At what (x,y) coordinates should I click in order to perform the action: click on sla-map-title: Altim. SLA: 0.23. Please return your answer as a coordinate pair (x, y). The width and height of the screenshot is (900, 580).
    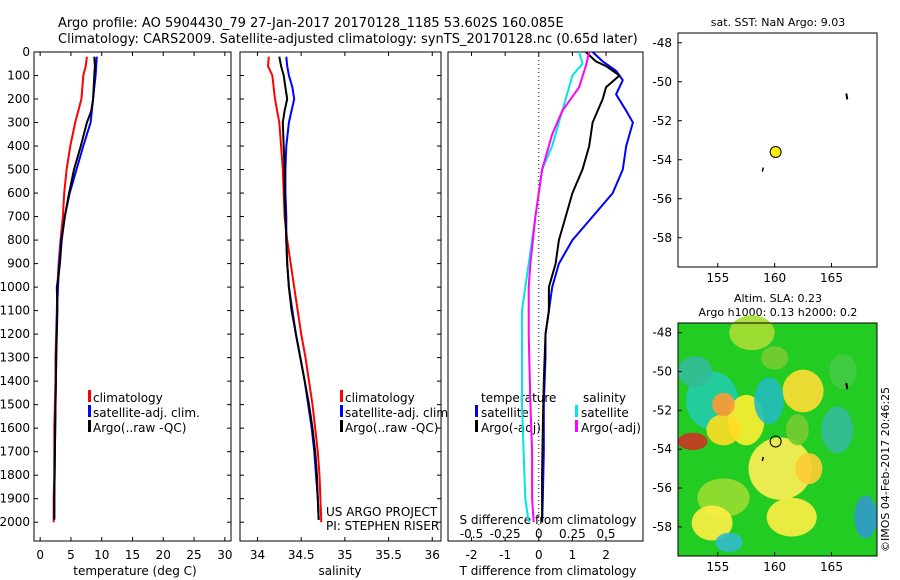
    Looking at the image, I should click on (778, 298).